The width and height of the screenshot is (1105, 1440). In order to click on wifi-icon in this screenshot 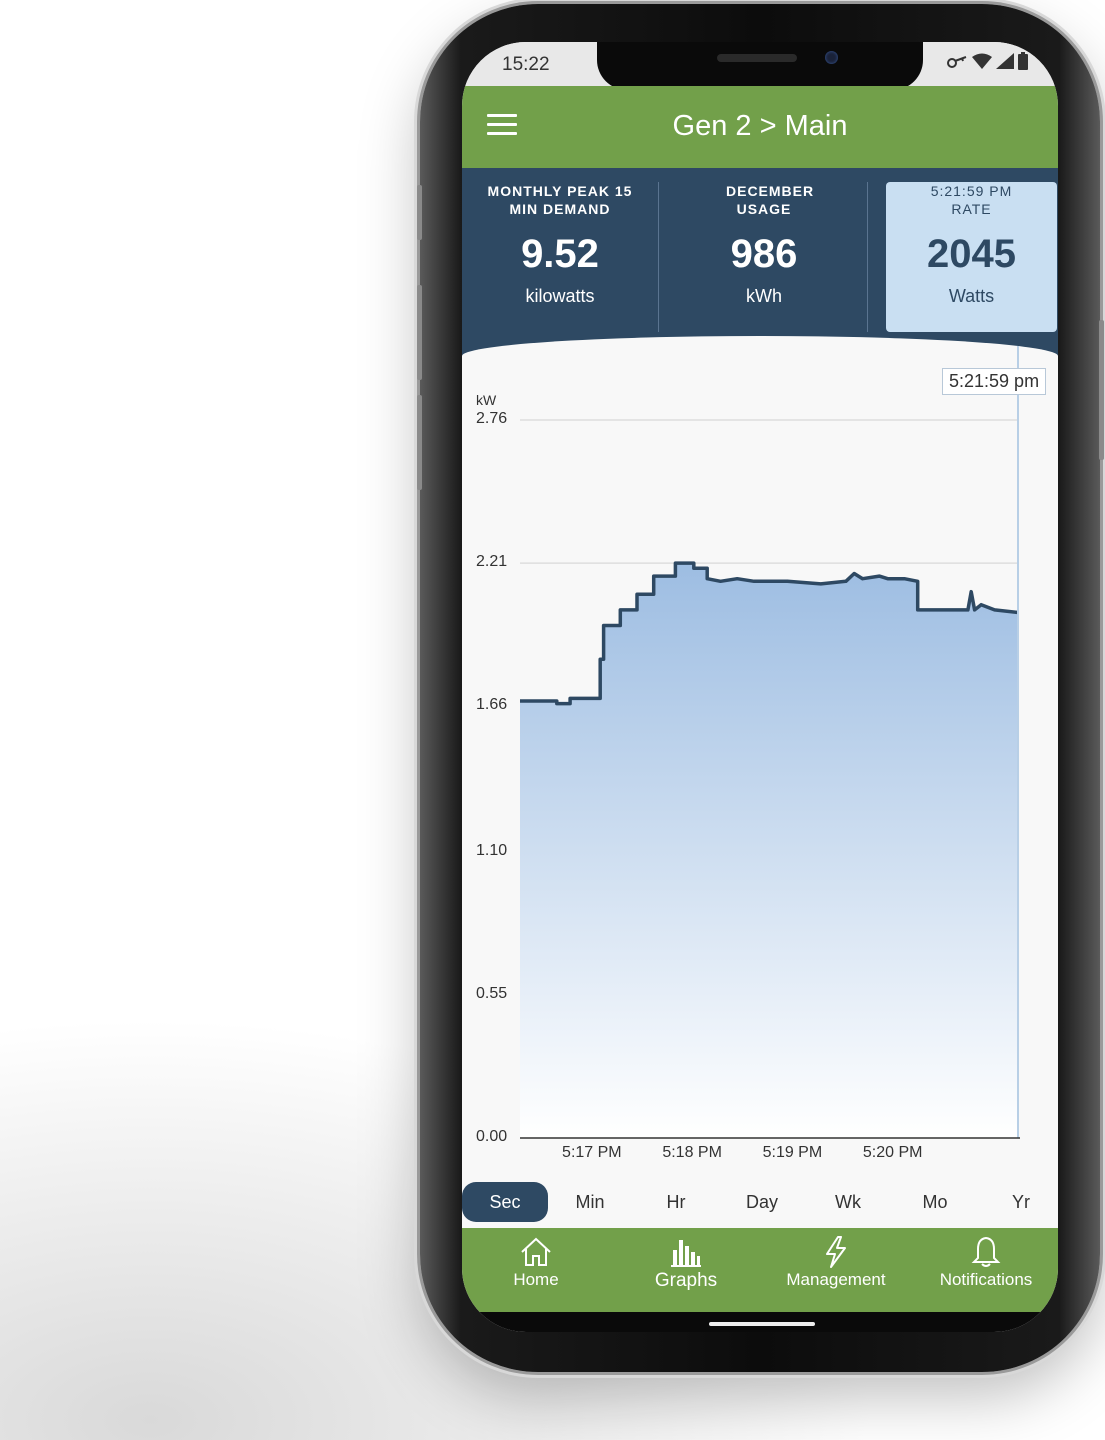, I will do `click(982, 61)`.